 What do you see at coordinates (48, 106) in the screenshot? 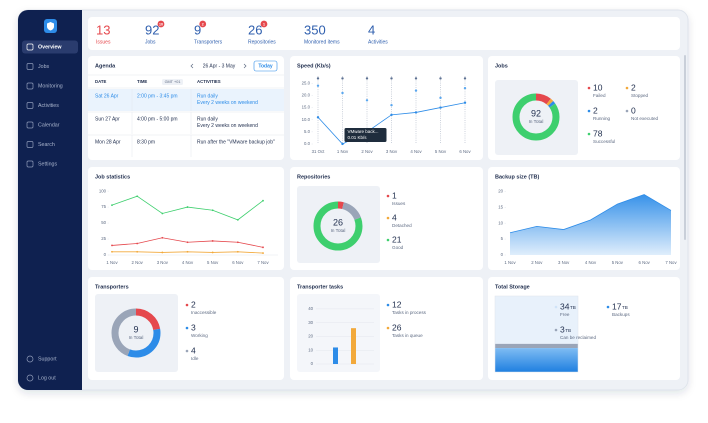
I see `nav-item: Activities` at bounding box center [48, 106].